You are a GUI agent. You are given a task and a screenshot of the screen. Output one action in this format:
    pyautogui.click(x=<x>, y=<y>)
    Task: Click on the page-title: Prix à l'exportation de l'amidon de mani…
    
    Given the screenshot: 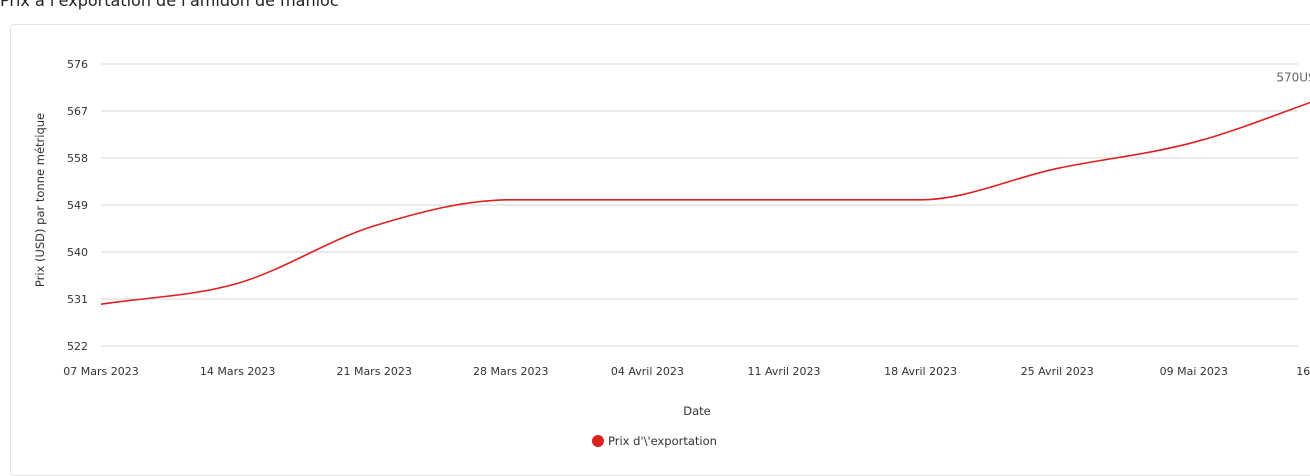 What is the action you would take?
    pyautogui.click(x=169, y=5)
    